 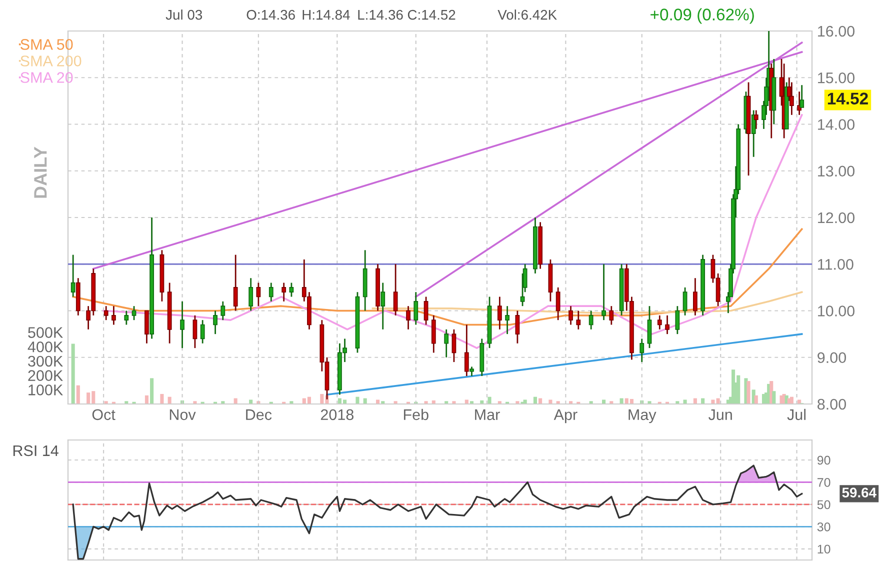 What do you see at coordinates (45, 375) in the screenshot?
I see `y2-tick-label: 200K` at bounding box center [45, 375].